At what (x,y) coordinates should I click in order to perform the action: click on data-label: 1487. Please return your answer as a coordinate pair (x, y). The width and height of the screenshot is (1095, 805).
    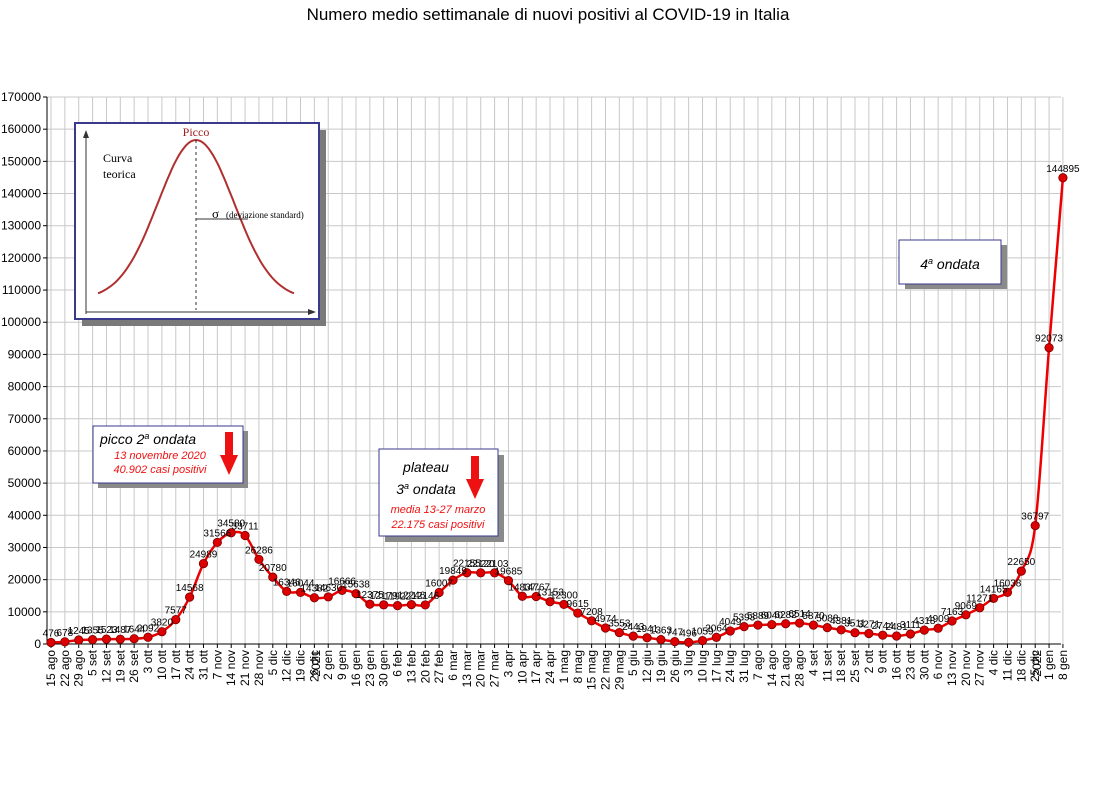
    Looking at the image, I should click on (120, 630).